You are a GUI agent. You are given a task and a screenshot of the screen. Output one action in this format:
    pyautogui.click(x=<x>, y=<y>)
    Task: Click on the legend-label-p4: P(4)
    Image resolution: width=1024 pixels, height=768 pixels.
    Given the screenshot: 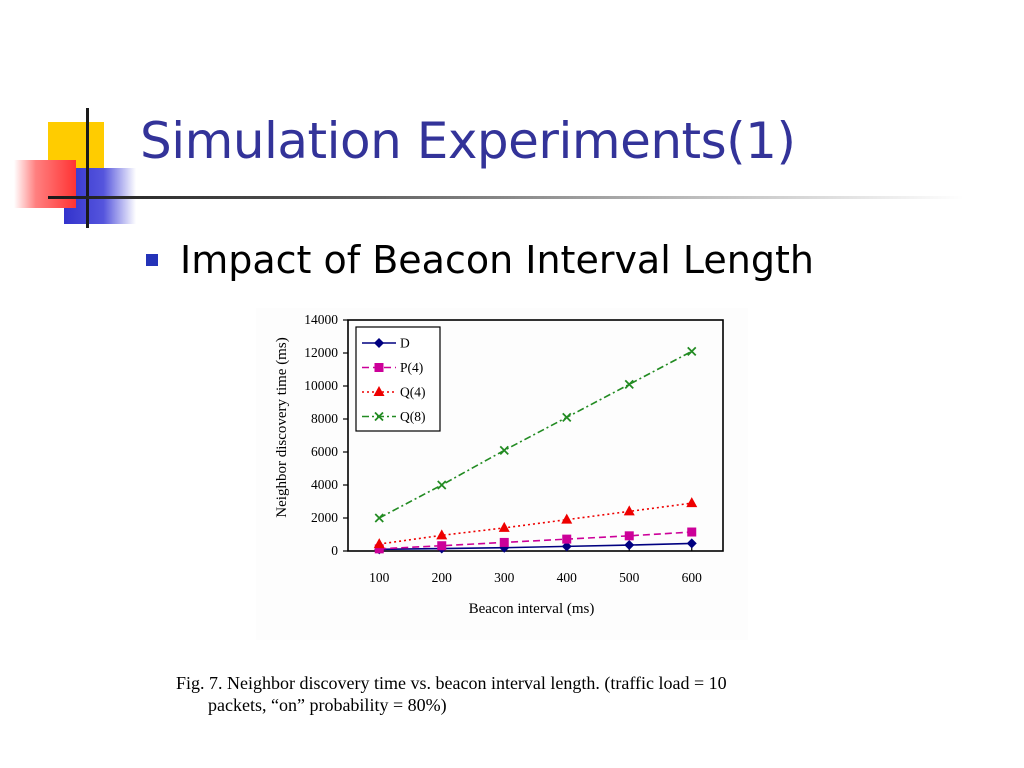 What is the action you would take?
    pyautogui.click(x=411, y=367)
    